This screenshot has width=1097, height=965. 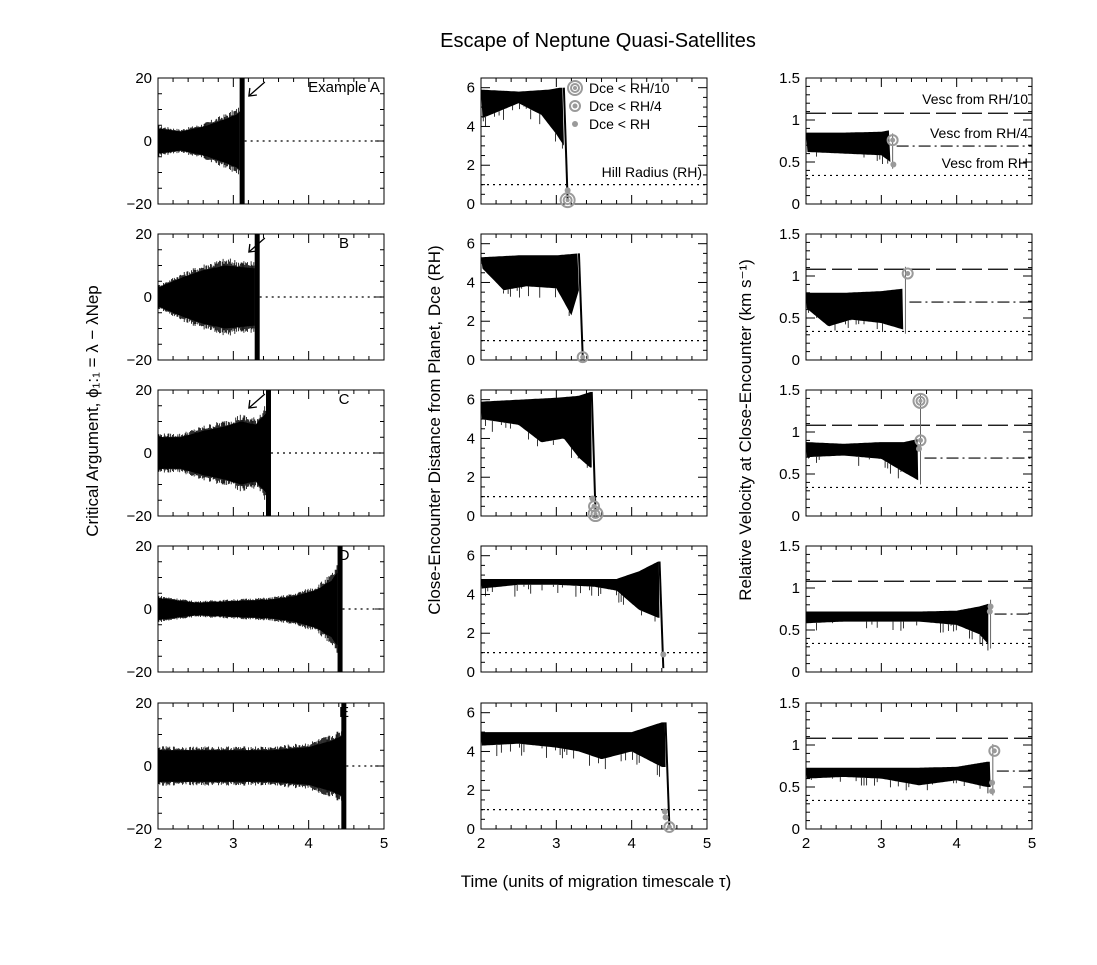 I want to click on velocity-panel-2-y-tick-label: 1, so click(x=796, y=276).